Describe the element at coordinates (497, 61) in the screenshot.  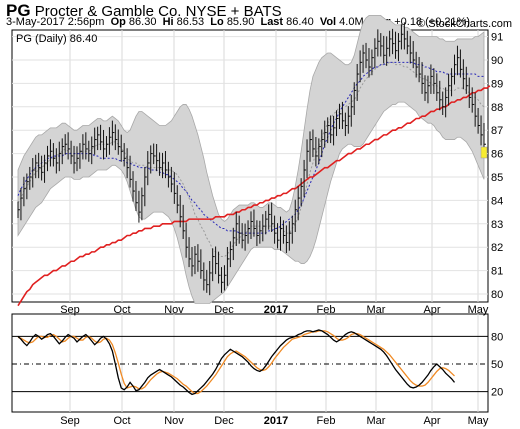
I see `y-tick-label: 90` at that location.